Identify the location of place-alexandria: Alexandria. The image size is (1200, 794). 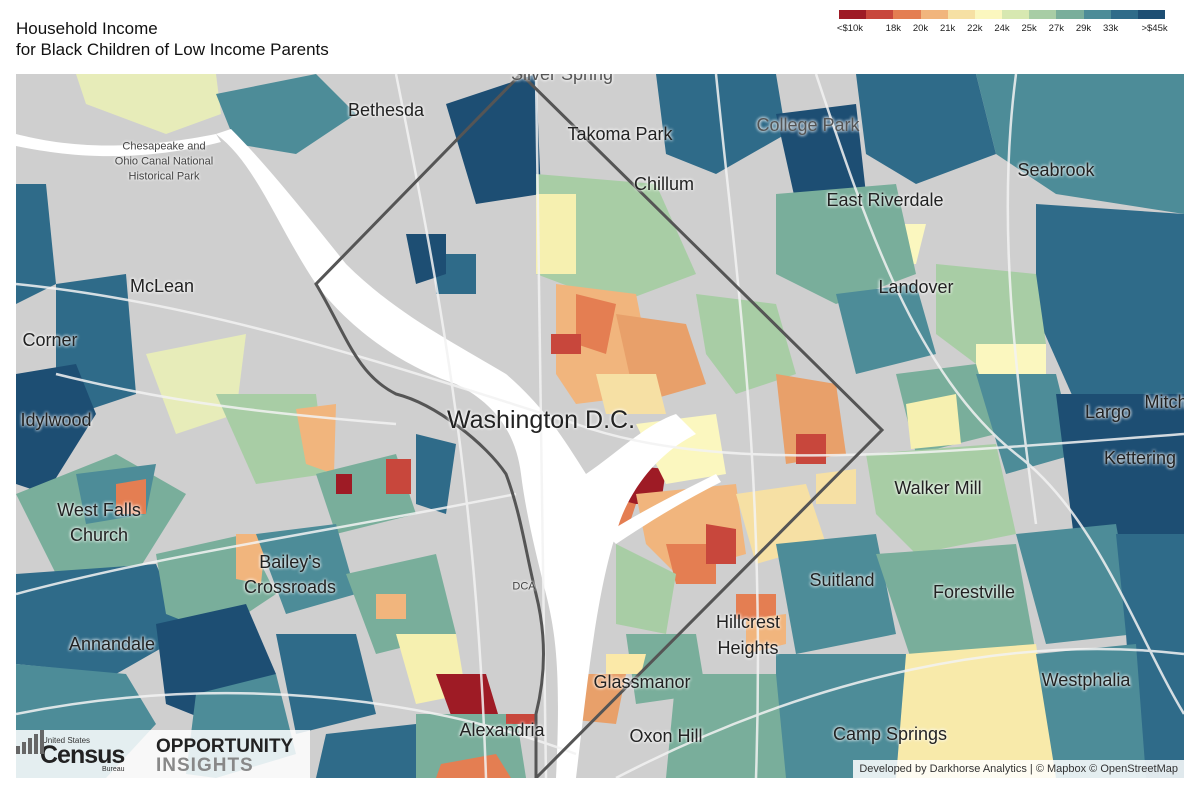
(502, 730).